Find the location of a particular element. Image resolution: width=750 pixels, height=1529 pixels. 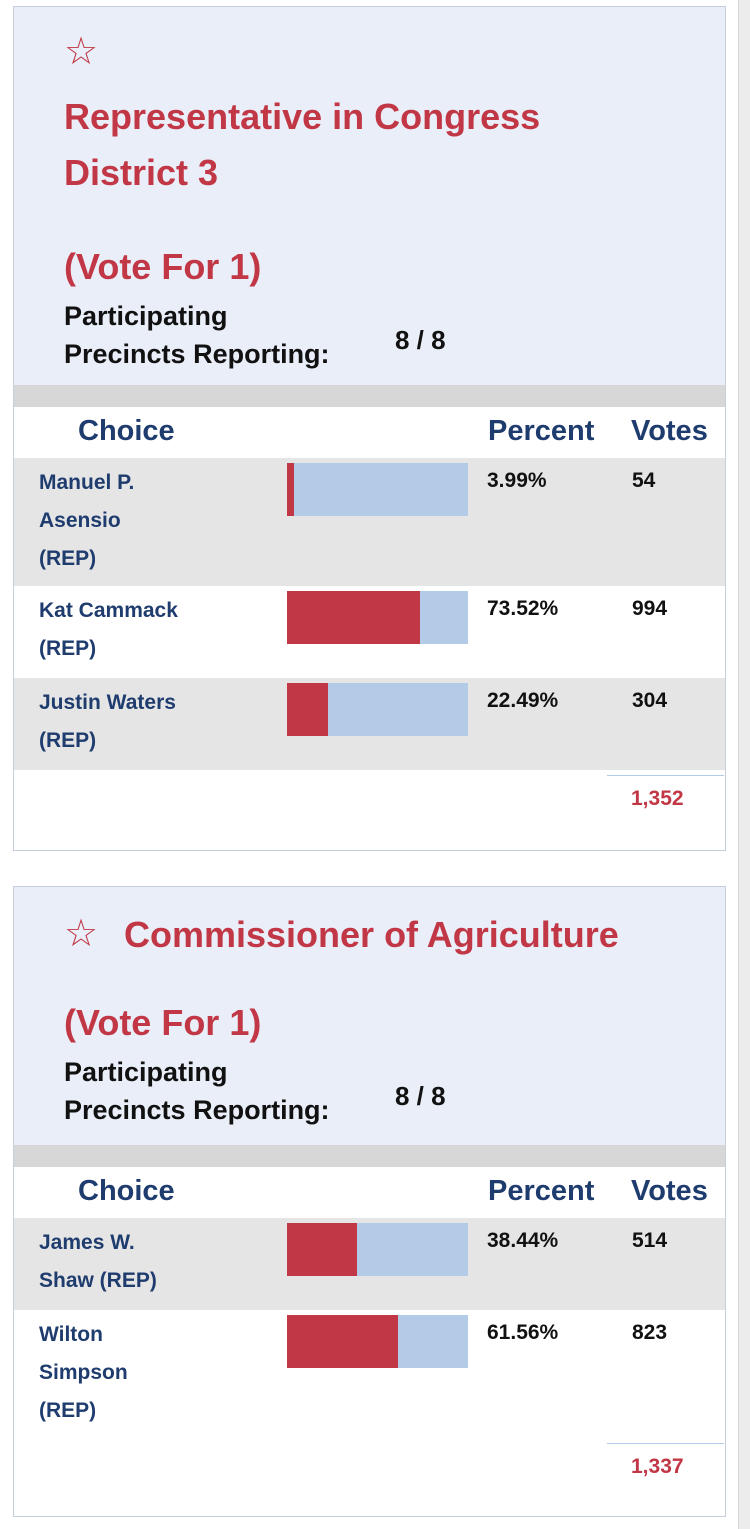

candidate-votes: 54 is located at coordinates (644, 480).